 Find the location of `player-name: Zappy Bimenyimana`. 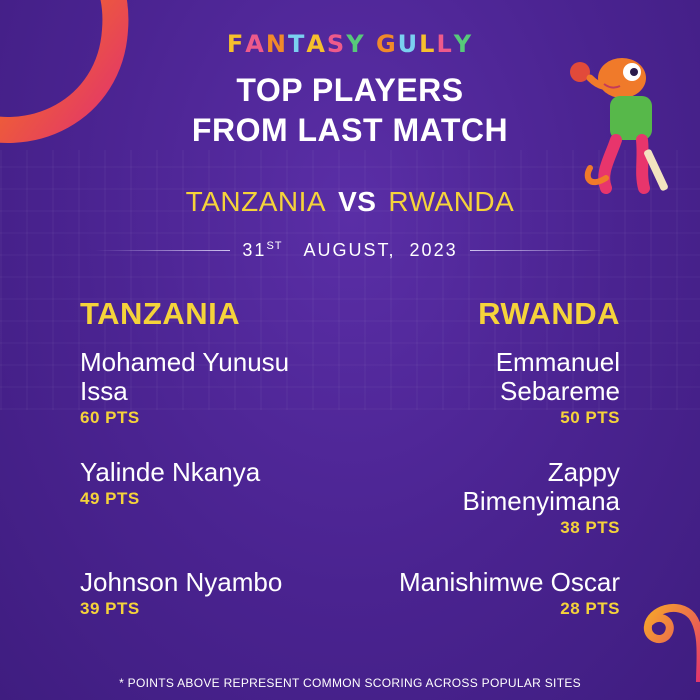

player-name: Zappy Bimenyimana is located at coordinates (541, 486).